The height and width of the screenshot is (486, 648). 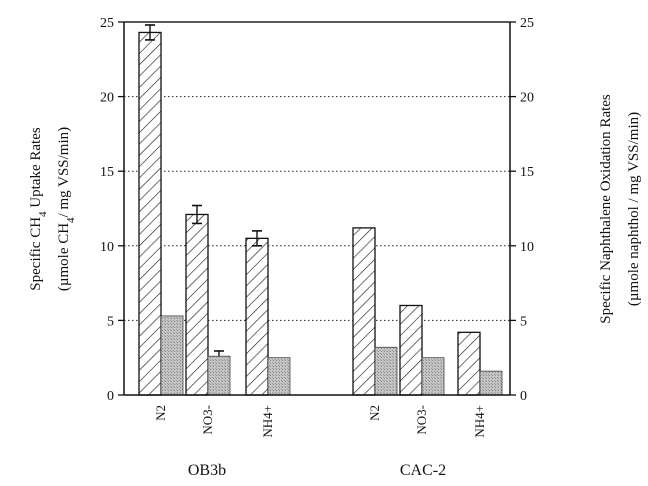 I want to click on left-axis-label-line2: (µmole CH4/ mg VSS/min), so click(x=66, y=209).